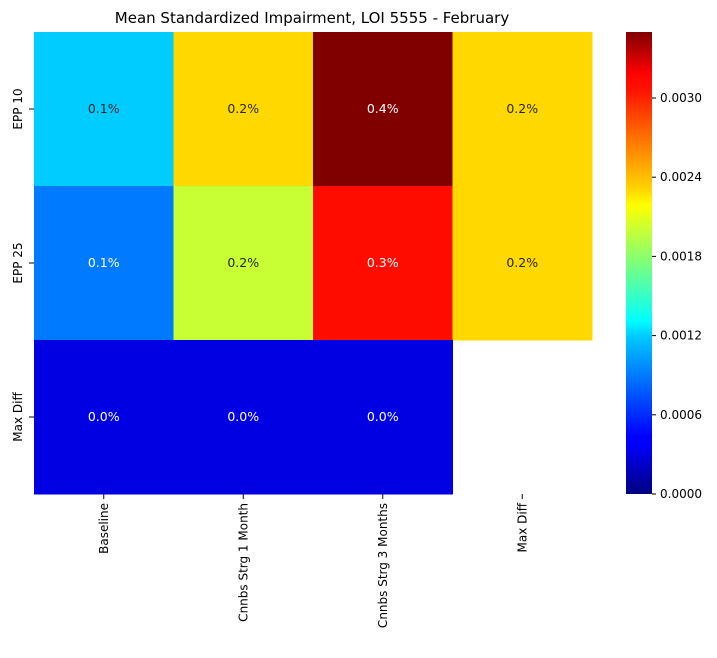 This screenshot has width=717, height=658. I want to click on colorbar-tick-label: 0.0006, so click(681, 415).